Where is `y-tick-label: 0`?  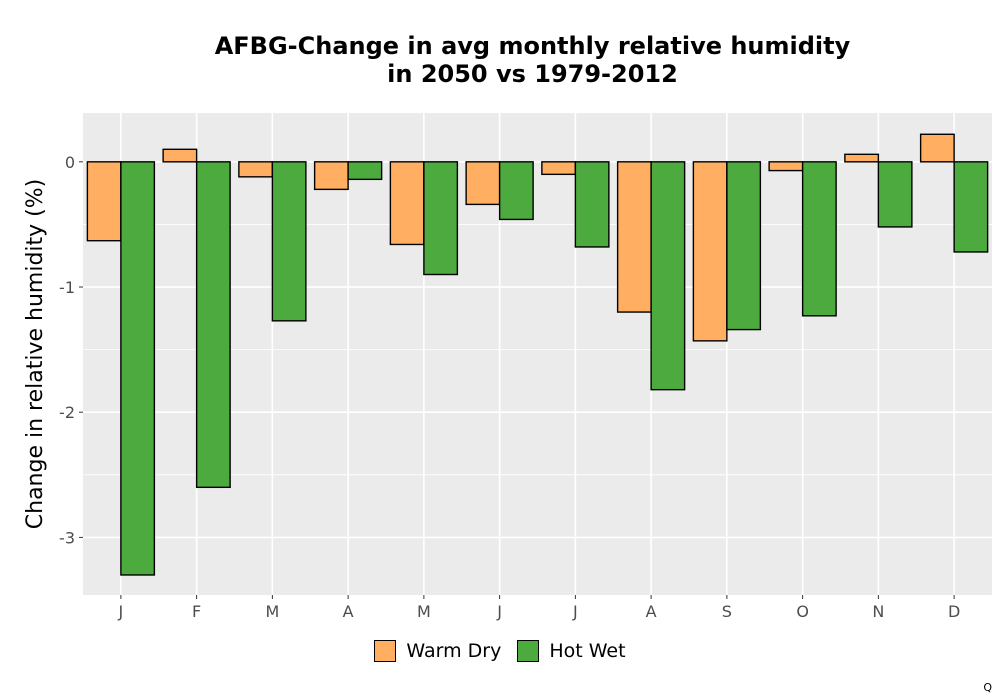
y-tick-label: 0 is located at coordinates (70, 162).